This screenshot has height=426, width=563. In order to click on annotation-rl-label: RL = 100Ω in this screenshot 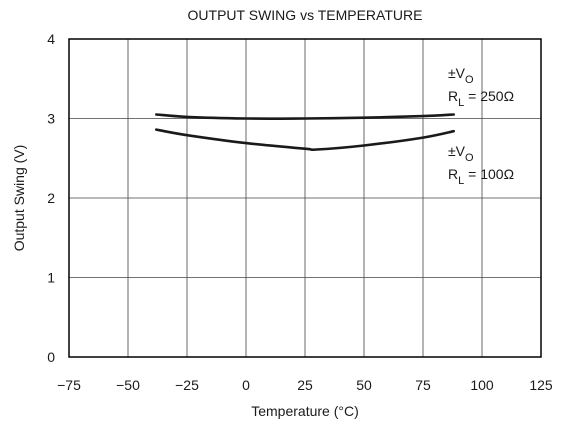, I will do `click(481, 176)`.